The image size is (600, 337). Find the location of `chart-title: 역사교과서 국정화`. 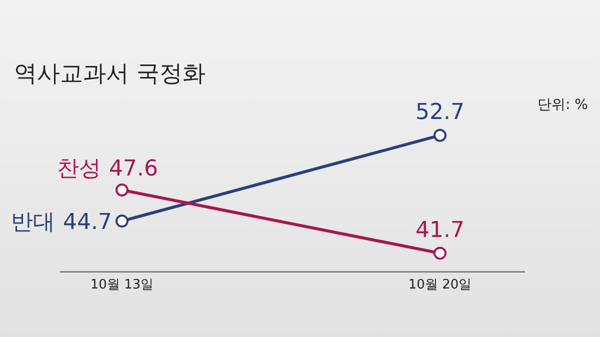

chart-title: 역사교과서 국정화 is located at coordinates (110, 74).